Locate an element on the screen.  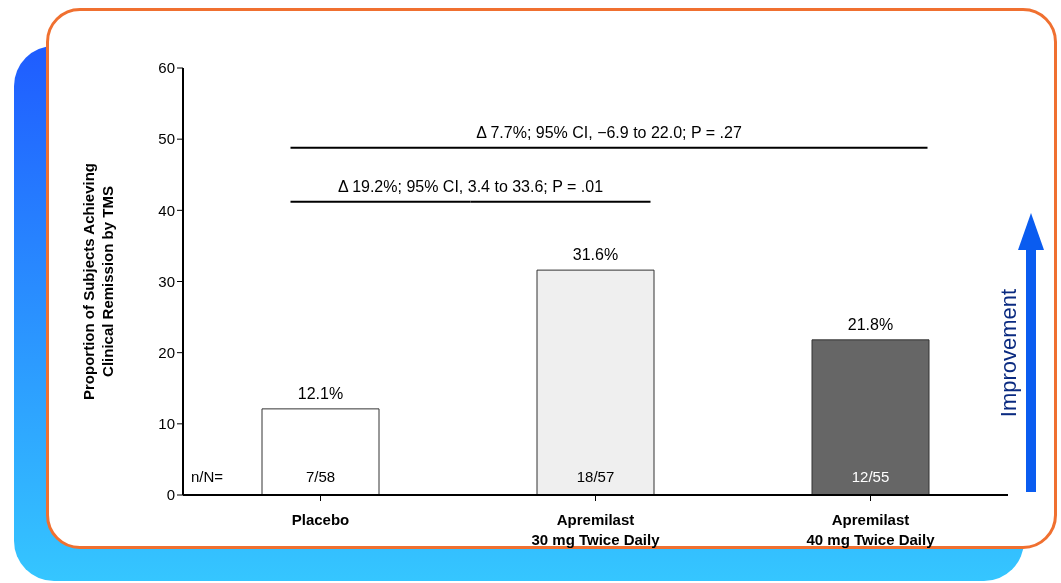
data-label: 21.8% is located at coordinates (870, 324).